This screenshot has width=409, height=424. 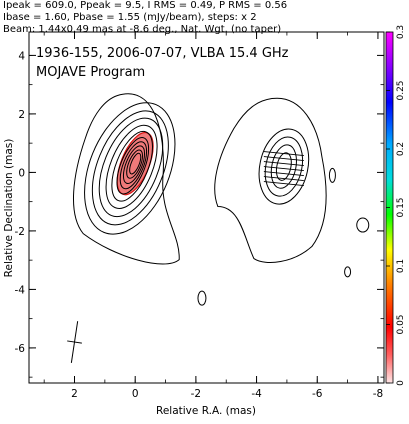 I want to click on y-tick-label: -4, so click(x=20, y=290).